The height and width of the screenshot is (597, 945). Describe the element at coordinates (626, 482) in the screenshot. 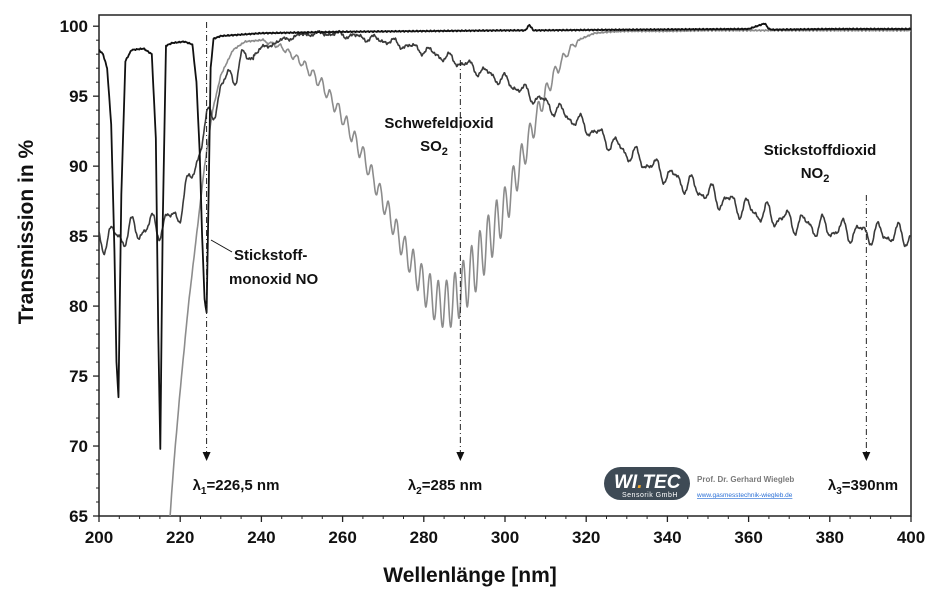

I see `logo-brand-left: WI` at that location.